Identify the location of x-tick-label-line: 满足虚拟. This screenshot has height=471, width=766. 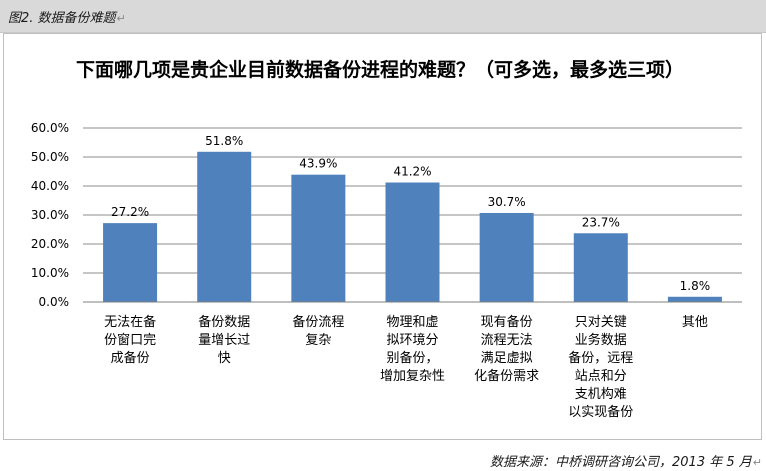
(507, 358).